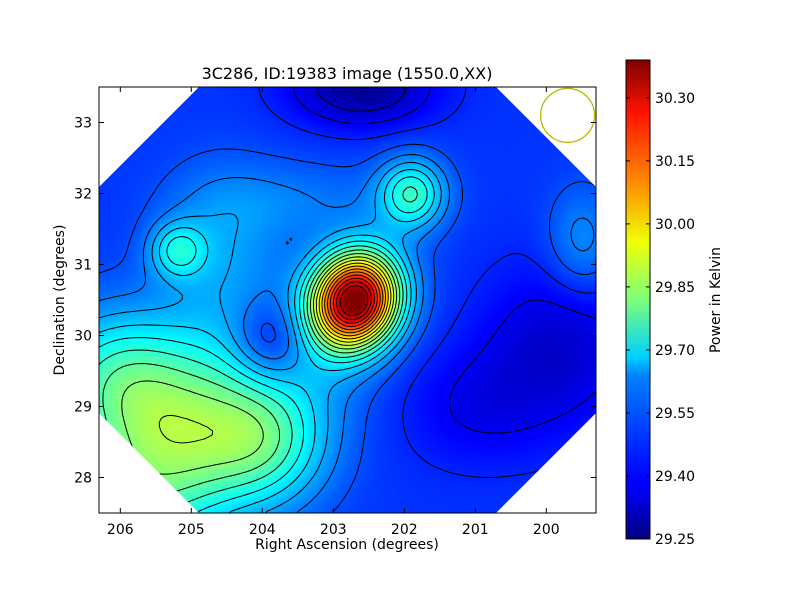 Image resolution: width=800 pixels, height=604 pixels. I want to click on y-tick-label: 29, so click(83, 408).